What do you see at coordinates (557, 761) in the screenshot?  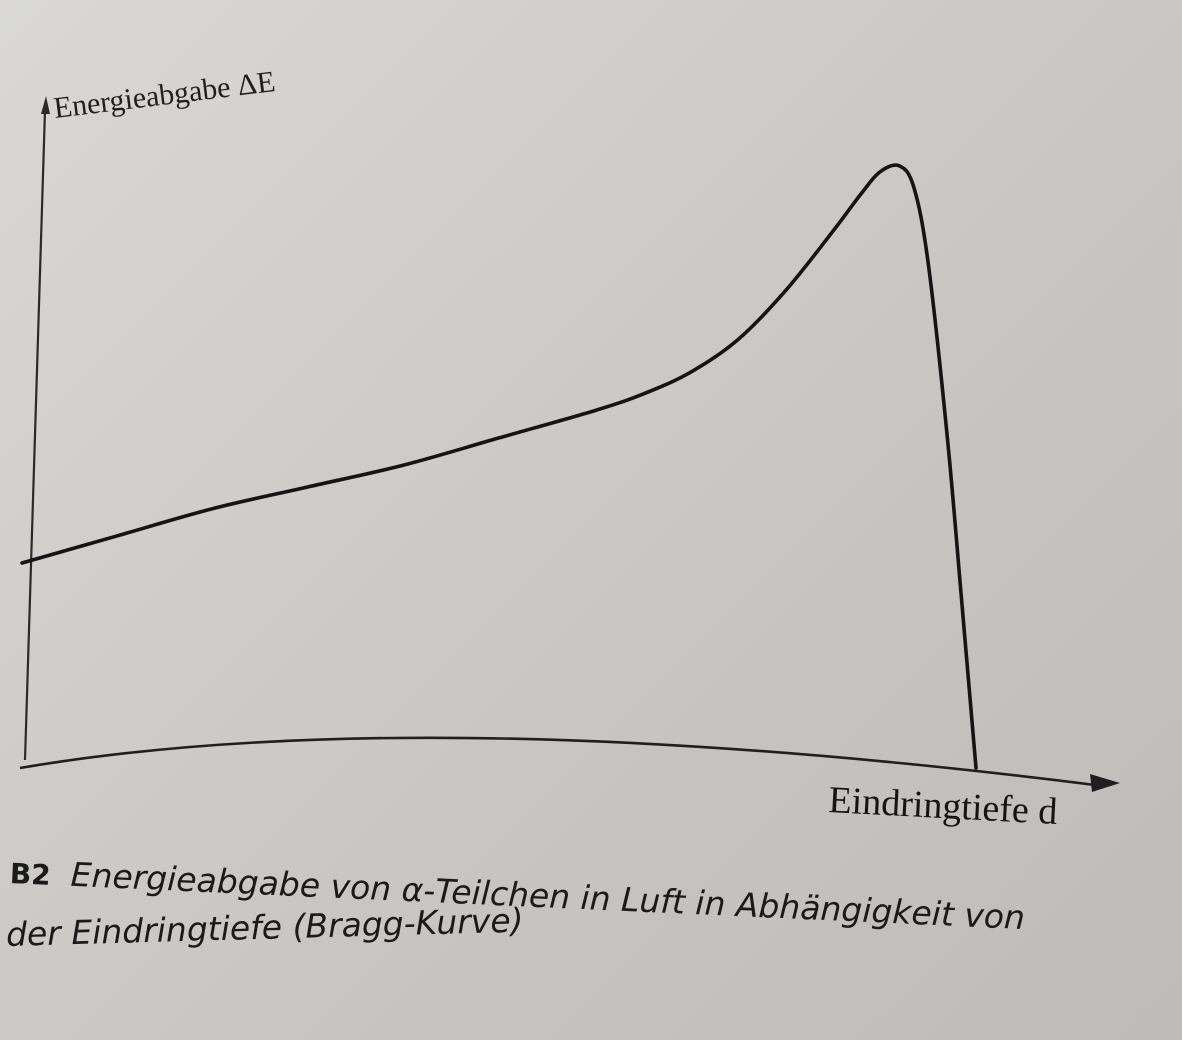 I see `x-axis` at bounding box center [557, 761].